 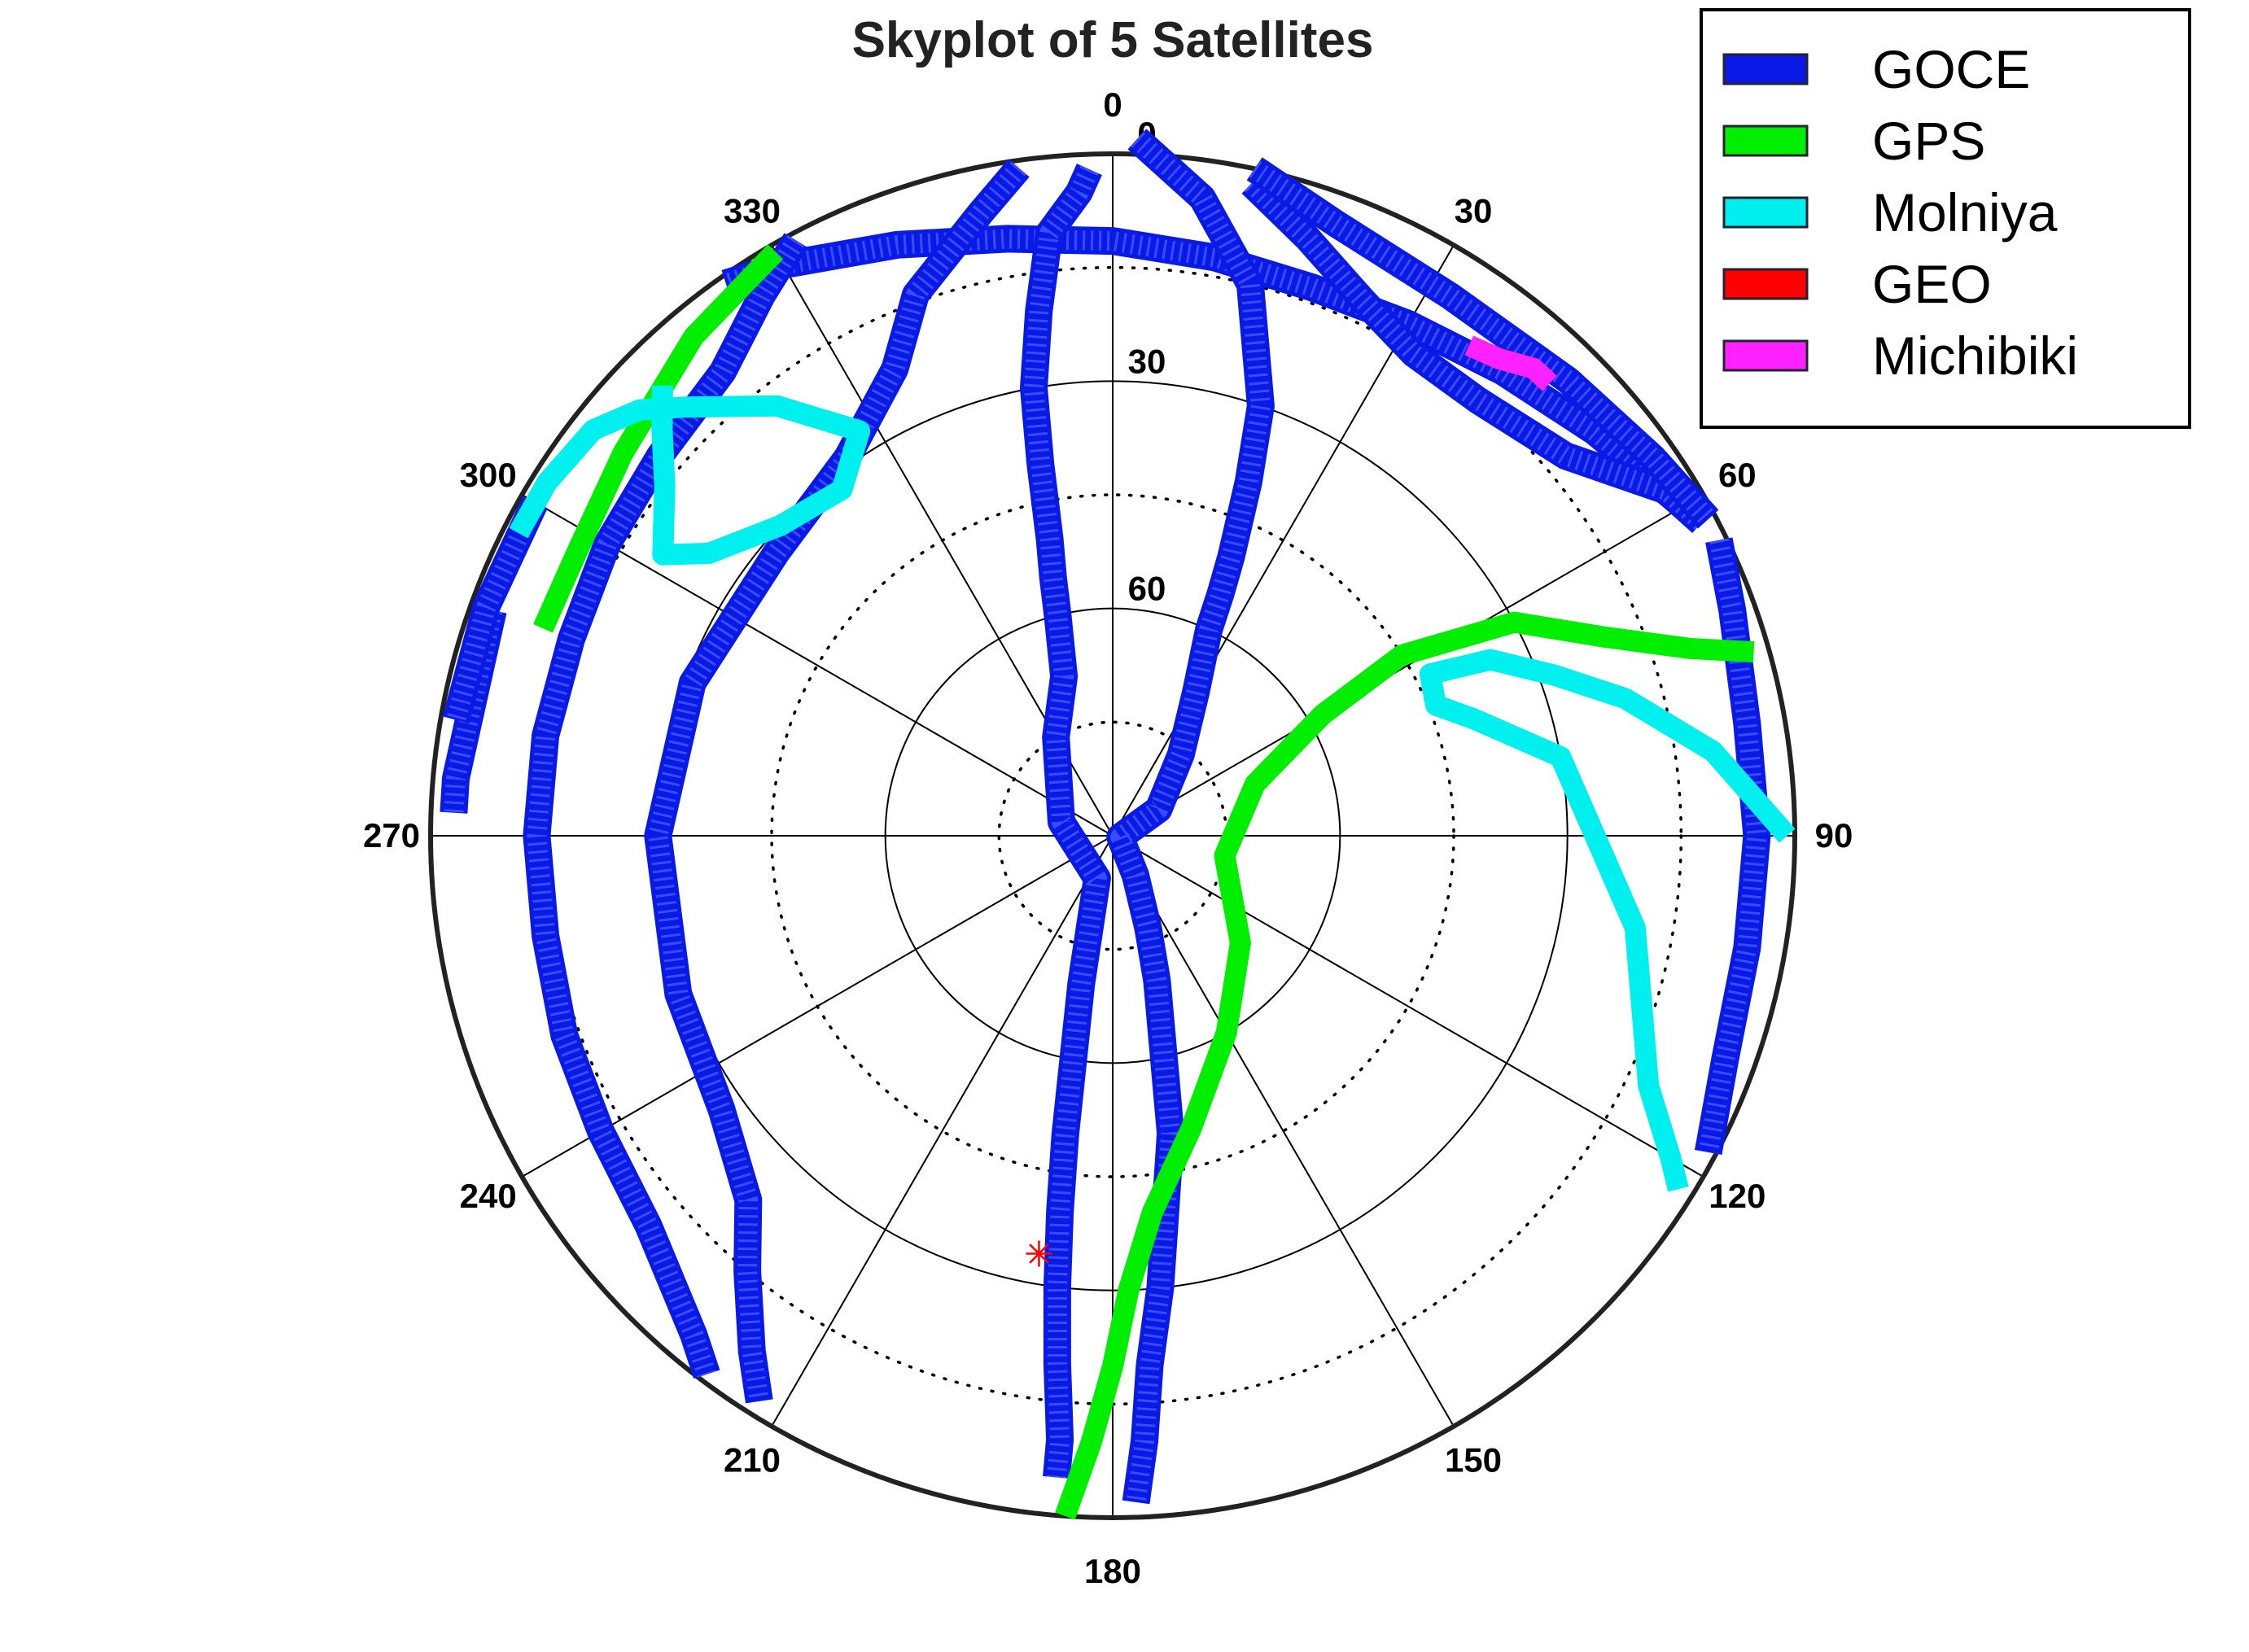 What do you see at coordinates (1951, 69) in the screenshot?
I see `legend-label: GOCE` at bounding box center [1951, 69].